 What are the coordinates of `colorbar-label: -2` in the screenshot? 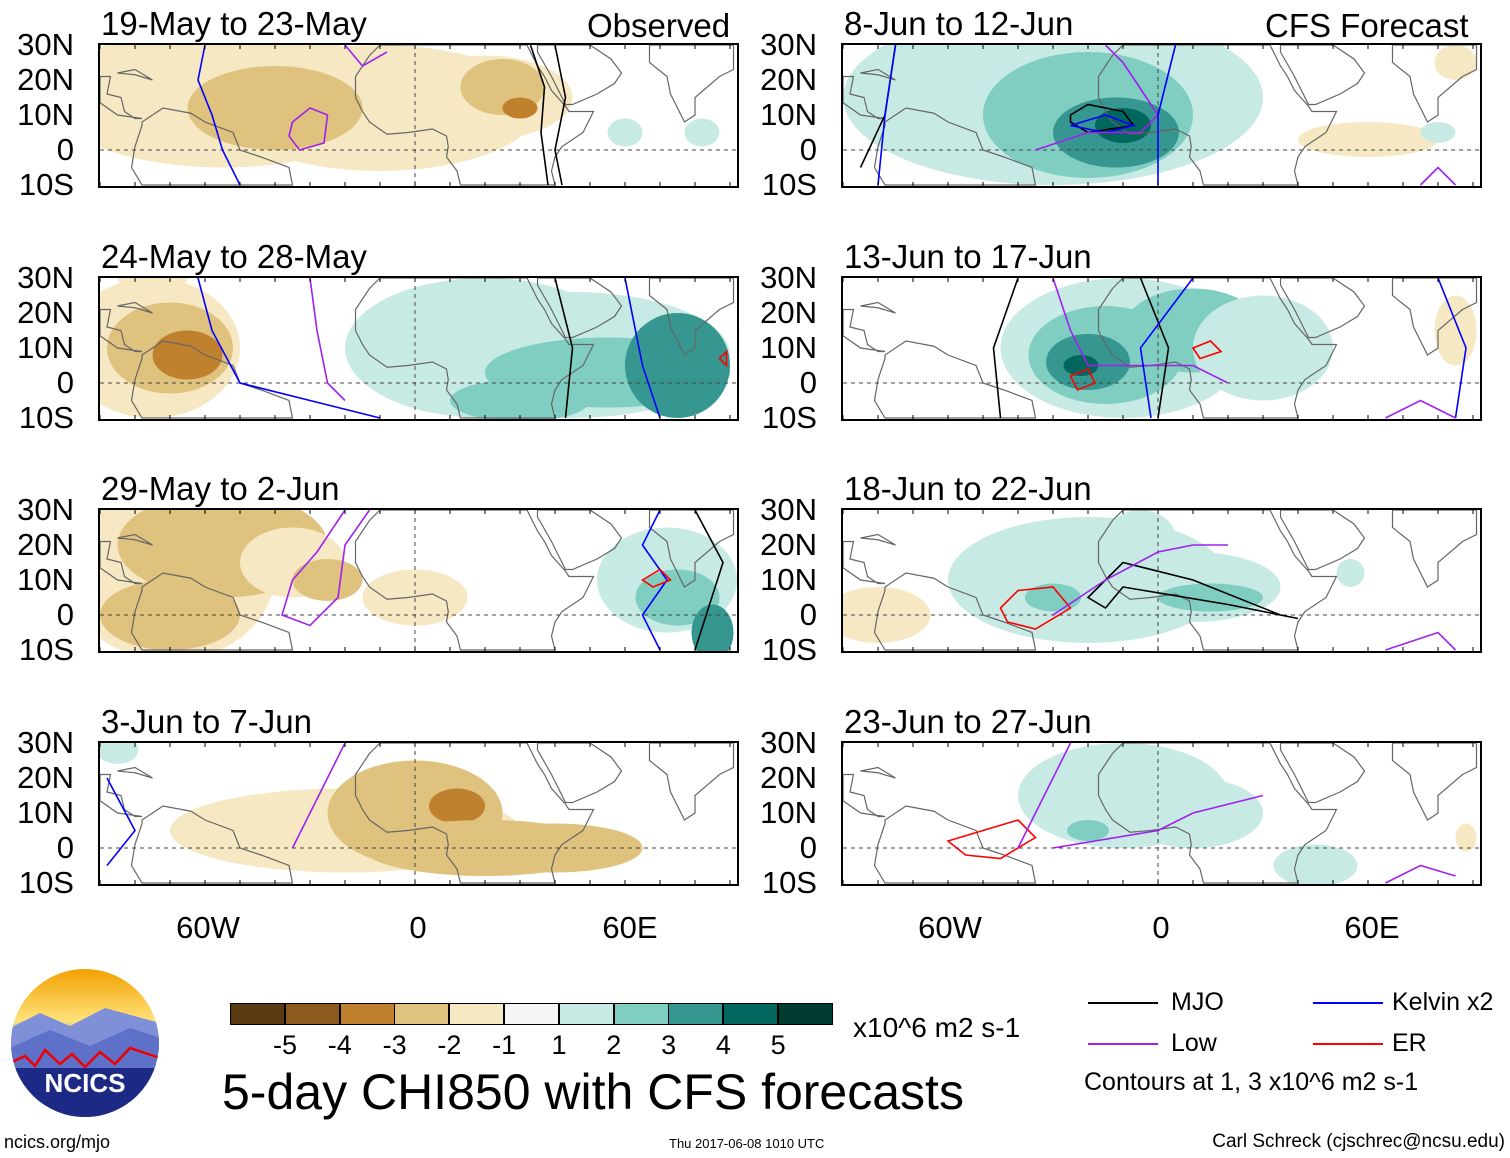 It's located at (449, 1045).